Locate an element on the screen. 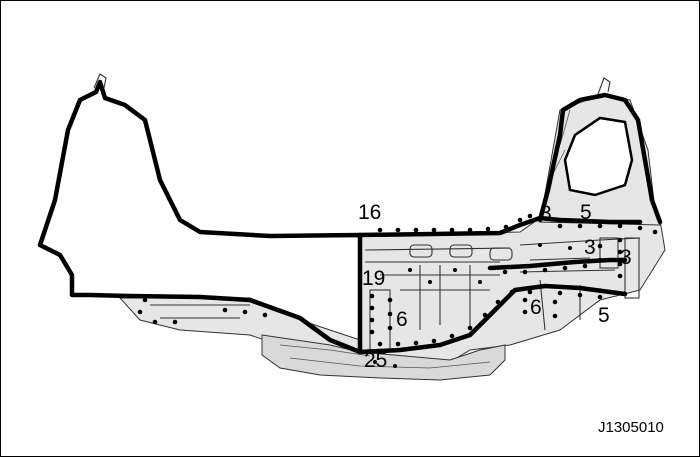 The height and width of the screenshot is (457, 700). callout-3-top: 3 is located at coordinates (546, 213).